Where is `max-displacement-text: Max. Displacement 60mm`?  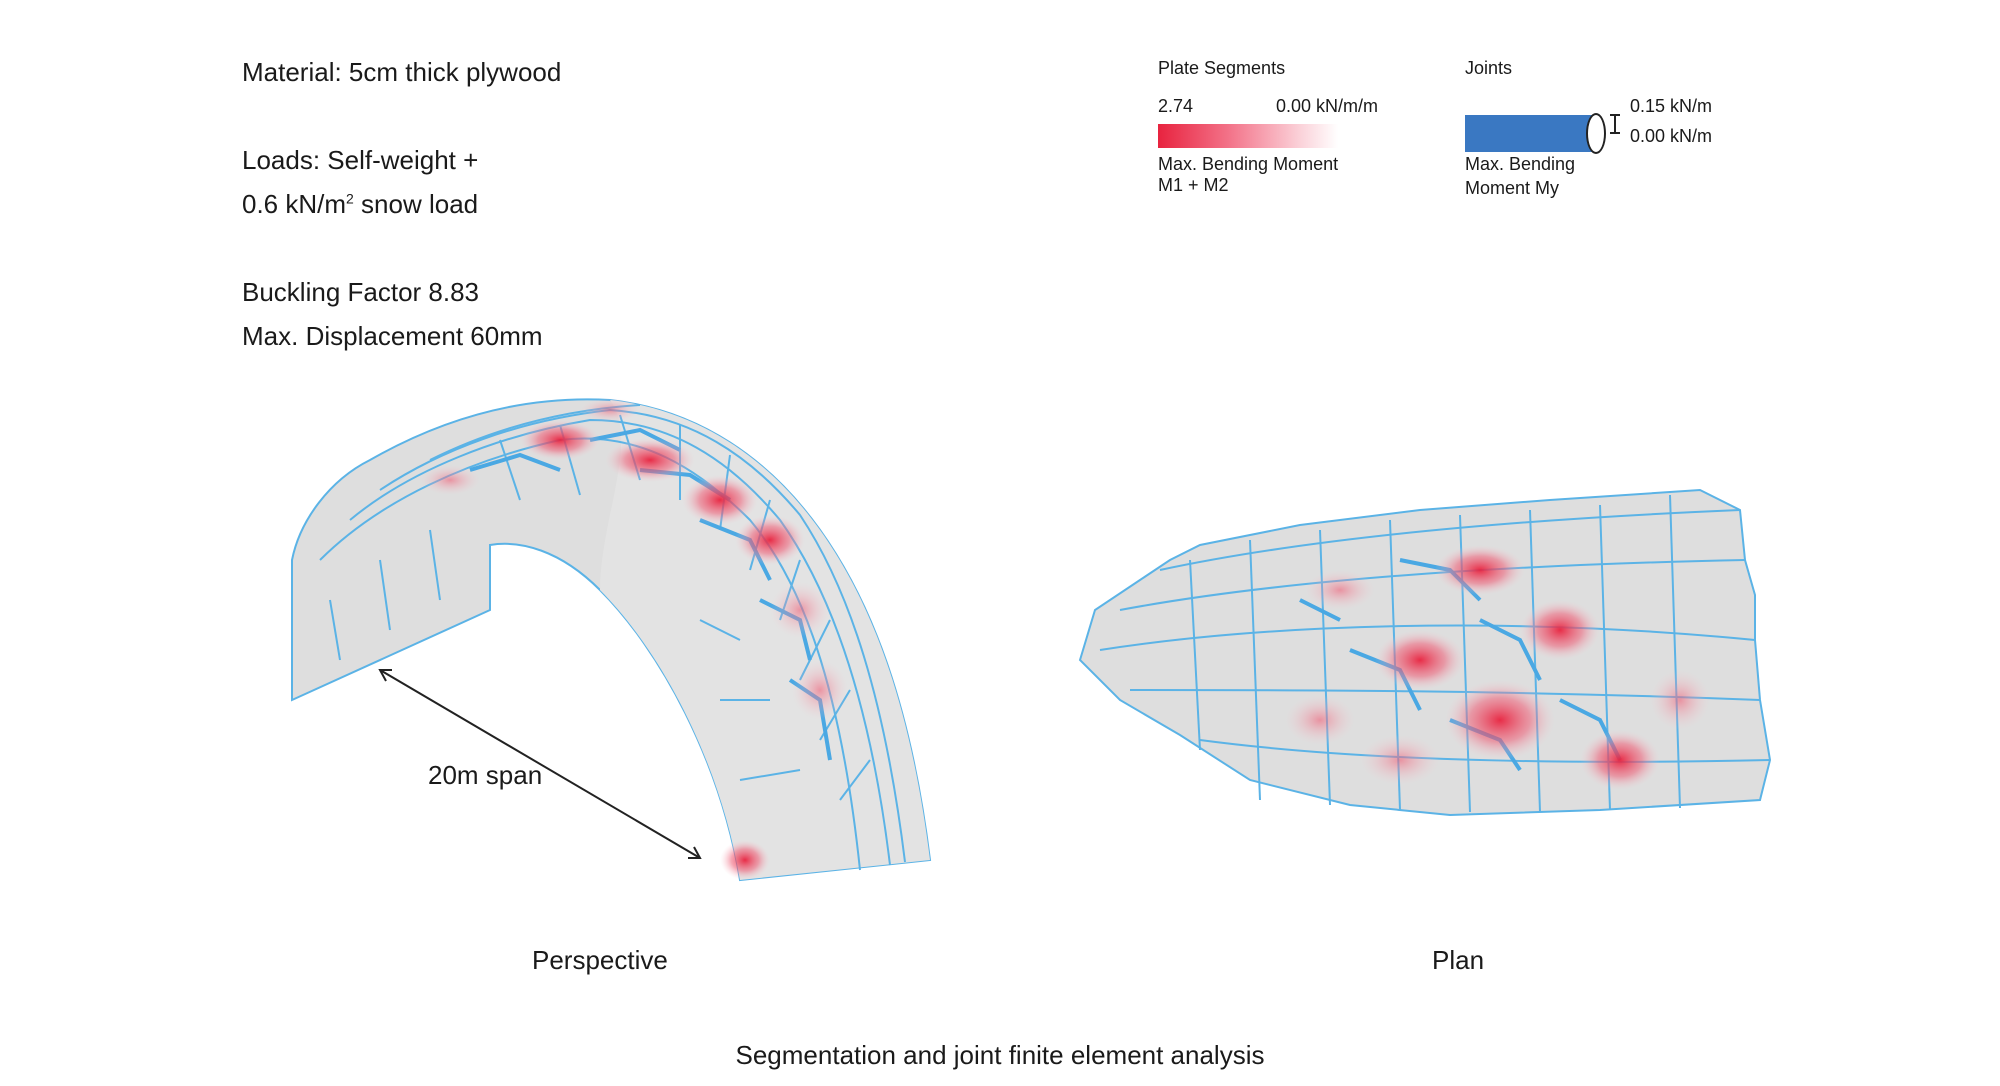 max-displacement-text: Max. Displacement 60mm is located at coordinates (392, 336).